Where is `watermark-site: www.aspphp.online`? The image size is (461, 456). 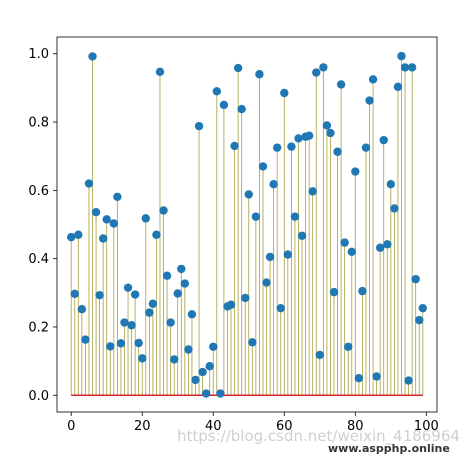 watermark-site: www.aspphp.online is located at coordinates (389, 448).